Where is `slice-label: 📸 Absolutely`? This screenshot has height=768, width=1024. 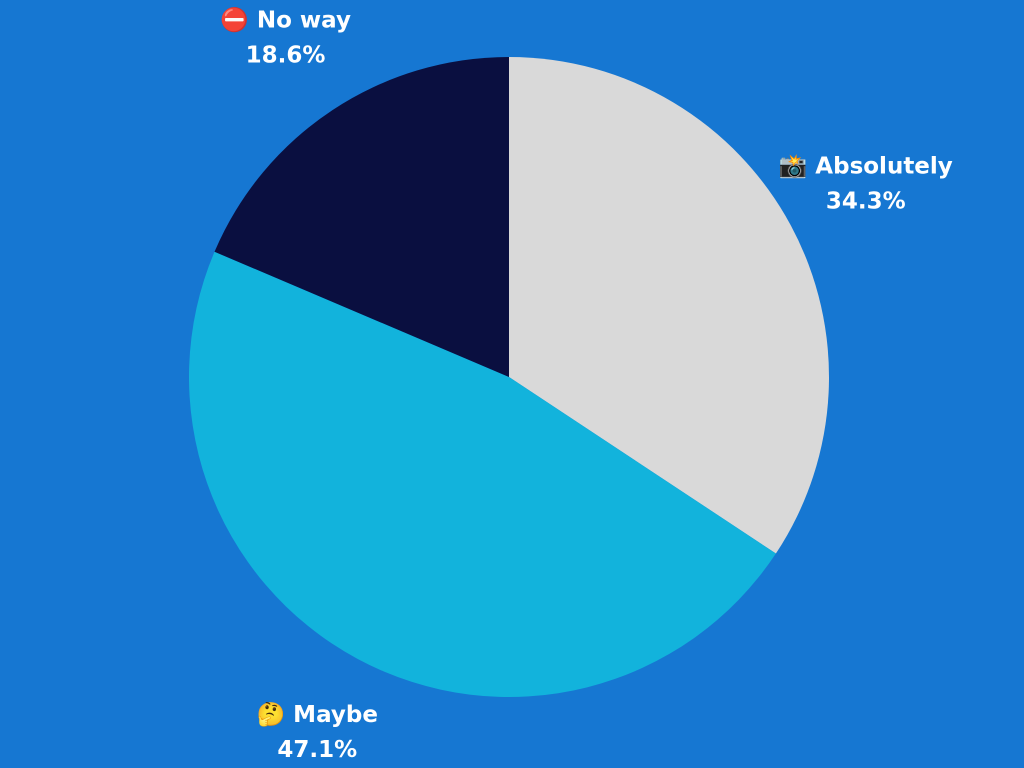 slice-label: 📸 Absolutely is located at coordinates (866, 167).